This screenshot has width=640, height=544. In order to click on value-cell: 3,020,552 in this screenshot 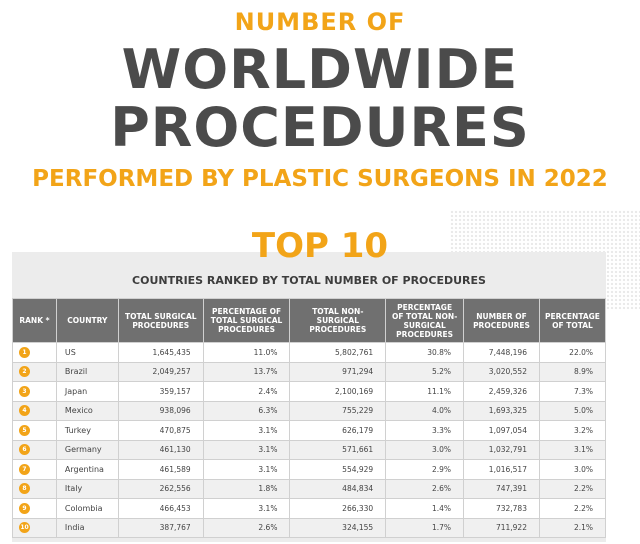, I will do `click(501, 371)`.